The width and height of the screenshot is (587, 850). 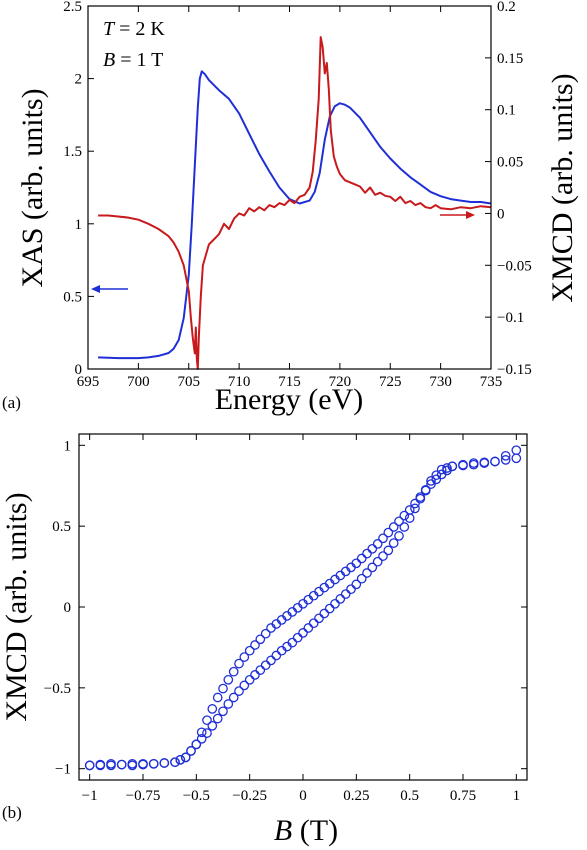 I want to click on y-tick-label: −1, so click(x=63, y=770).